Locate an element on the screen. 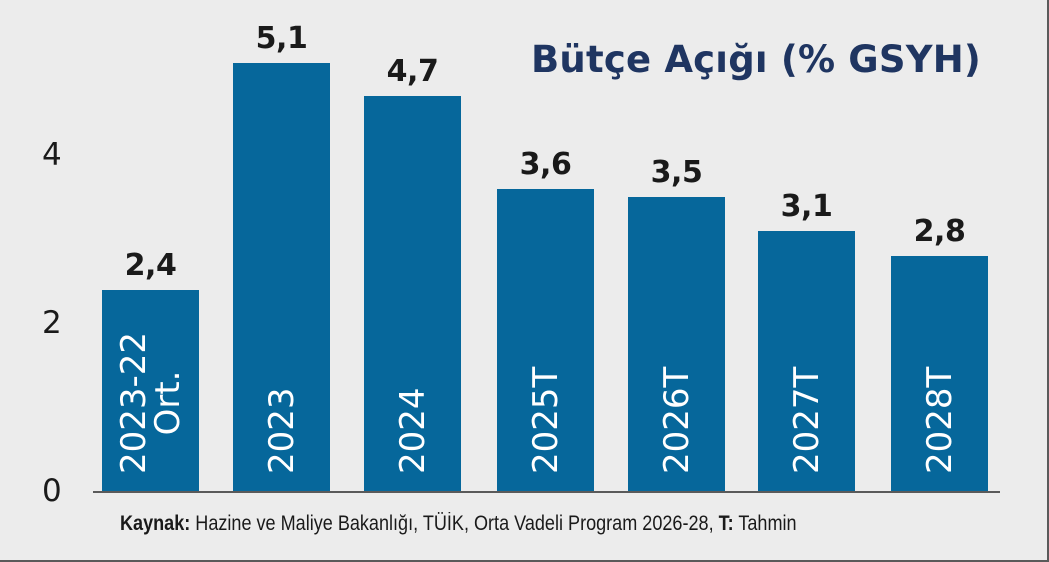 The width and height of the screenshot is (1049, 562). bar-value-label: 2,8 is located at coordinates (939, 231).